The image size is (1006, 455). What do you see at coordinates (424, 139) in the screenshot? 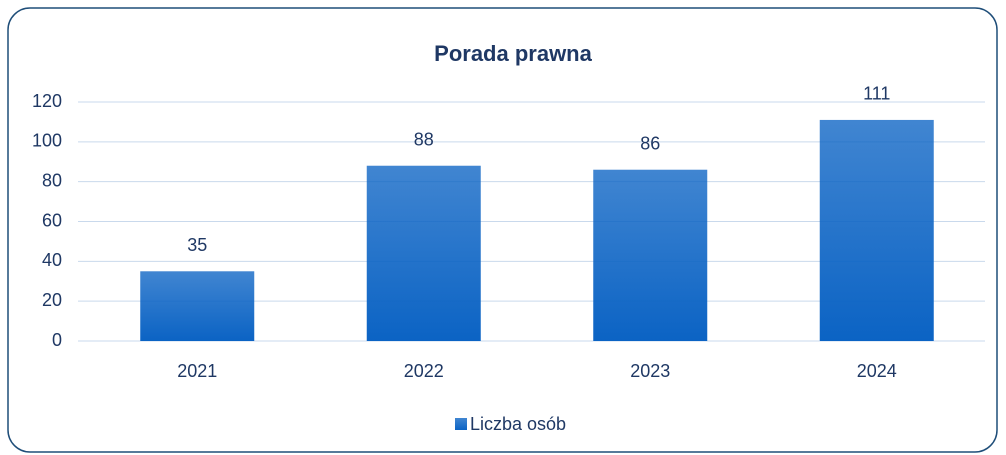
I see `data-label: 88` at bounding box center [424, 139].